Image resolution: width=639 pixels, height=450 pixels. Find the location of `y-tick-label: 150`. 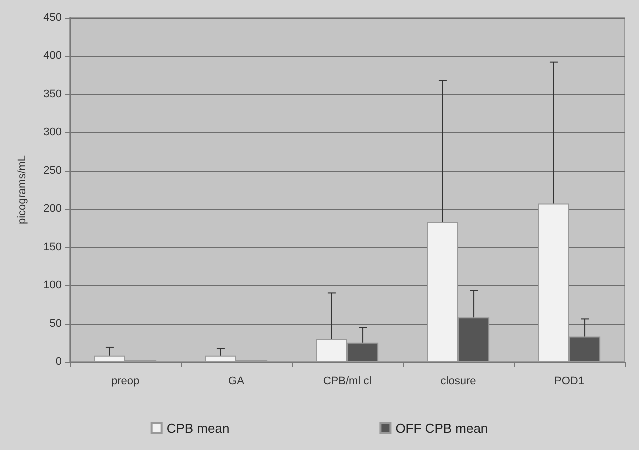

y-tick-label: 150 is located at coordinates (53, 247).